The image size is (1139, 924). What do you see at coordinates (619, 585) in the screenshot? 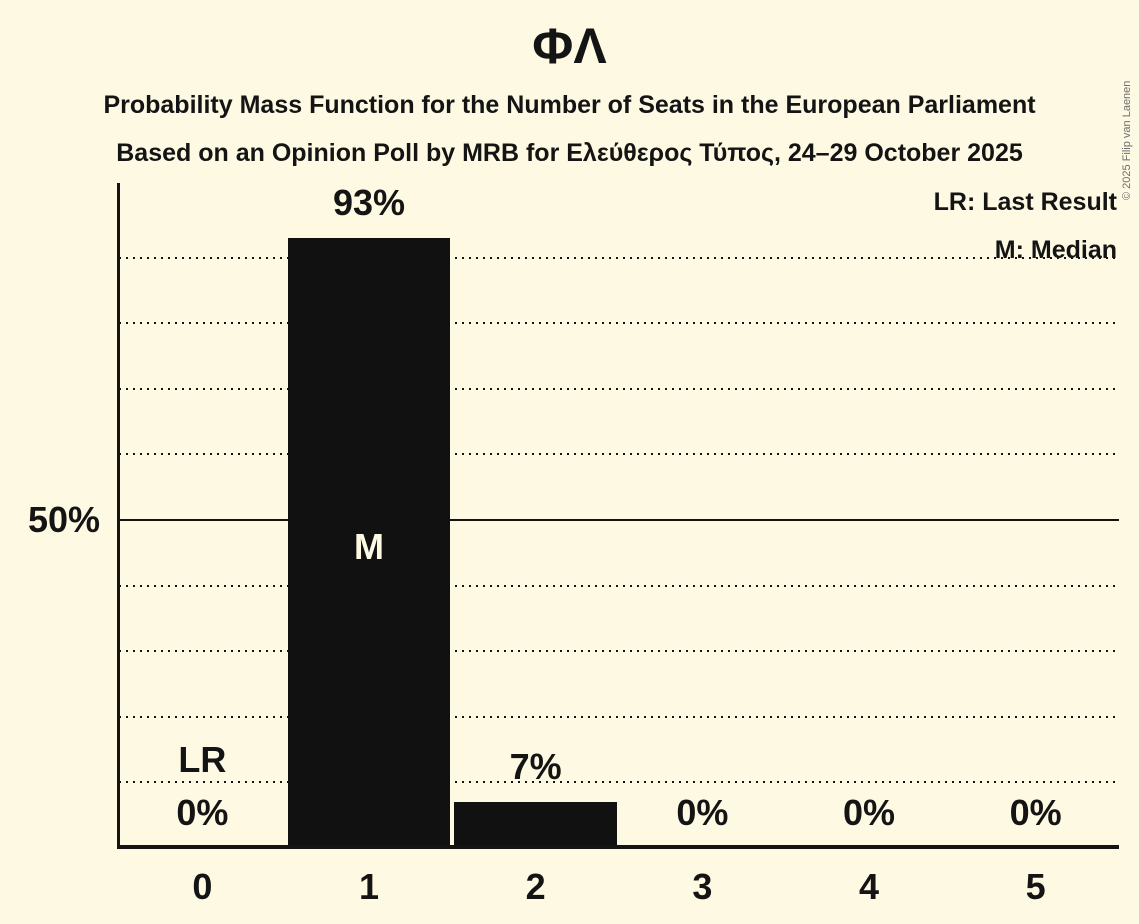
I see `gridline-40pct` at bounding box center [619, 585].